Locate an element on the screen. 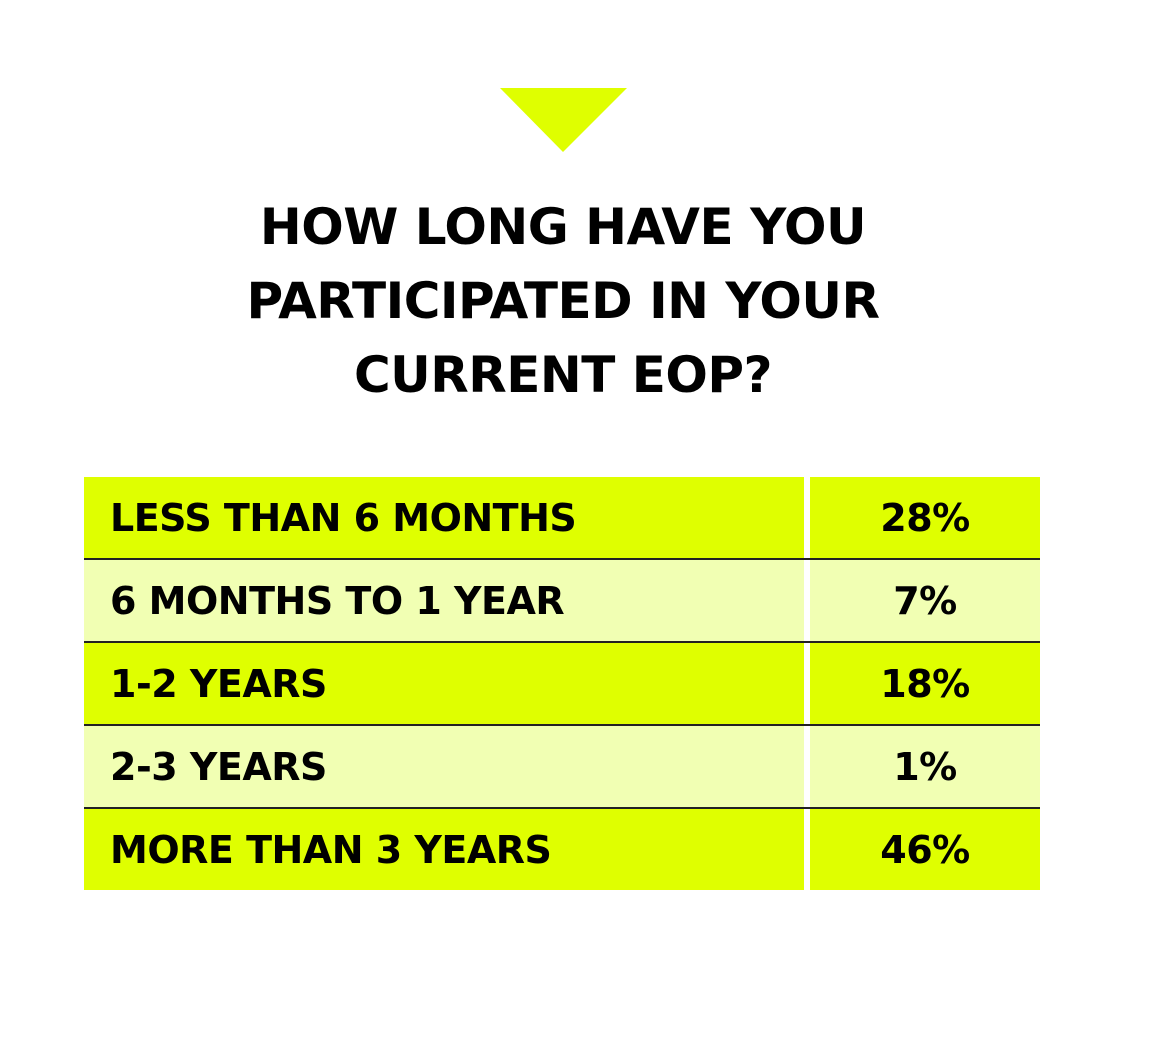 The width and height of the screenshot is (1164, 1042). row-value: 28% is located at coordinates (925, 517).